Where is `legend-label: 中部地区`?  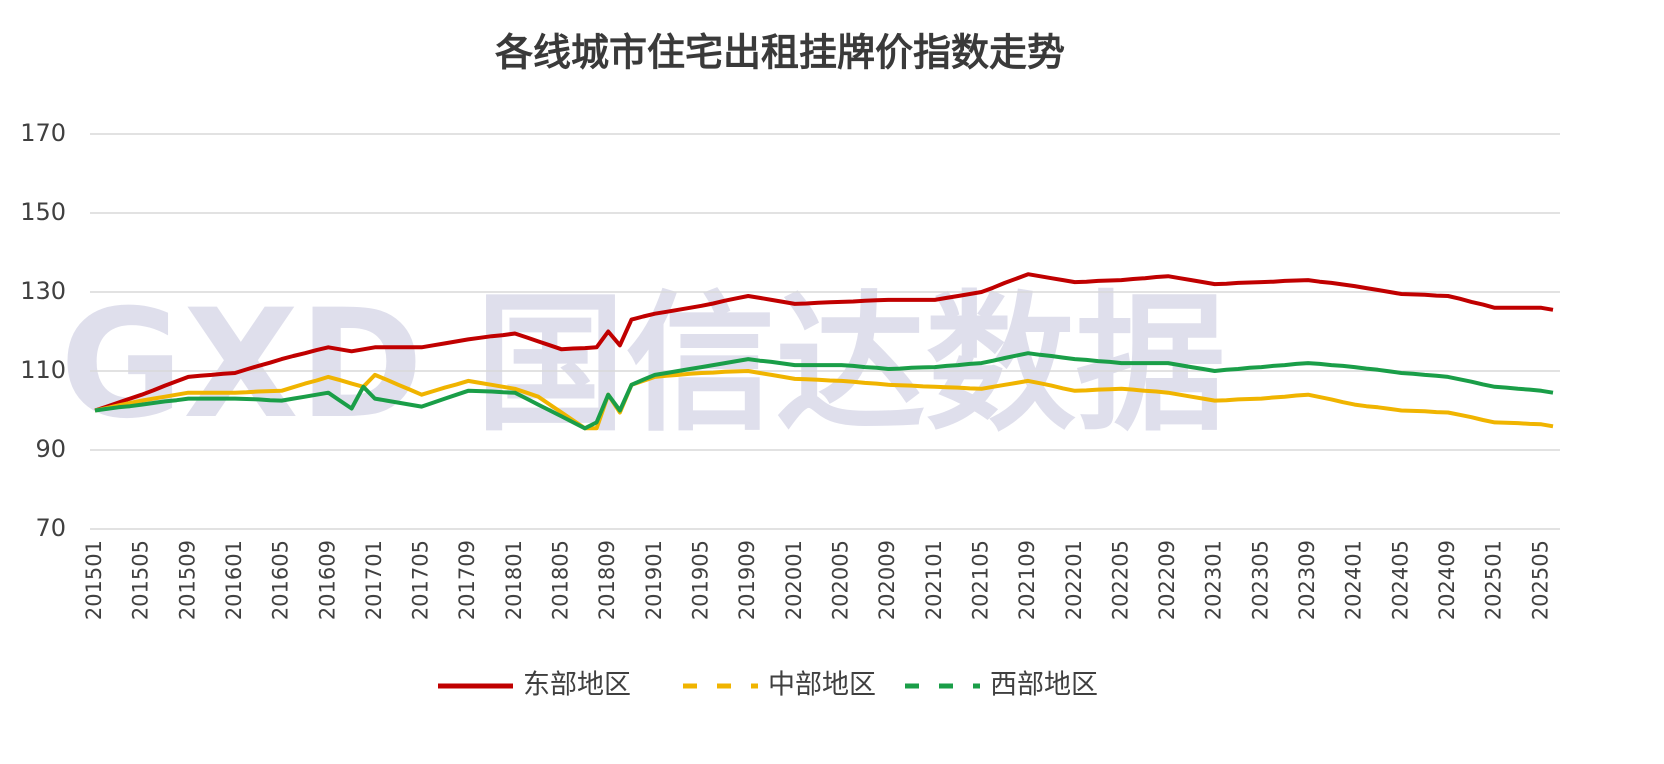 legend-label: 中部地区 is located at coordinates (822, 685).